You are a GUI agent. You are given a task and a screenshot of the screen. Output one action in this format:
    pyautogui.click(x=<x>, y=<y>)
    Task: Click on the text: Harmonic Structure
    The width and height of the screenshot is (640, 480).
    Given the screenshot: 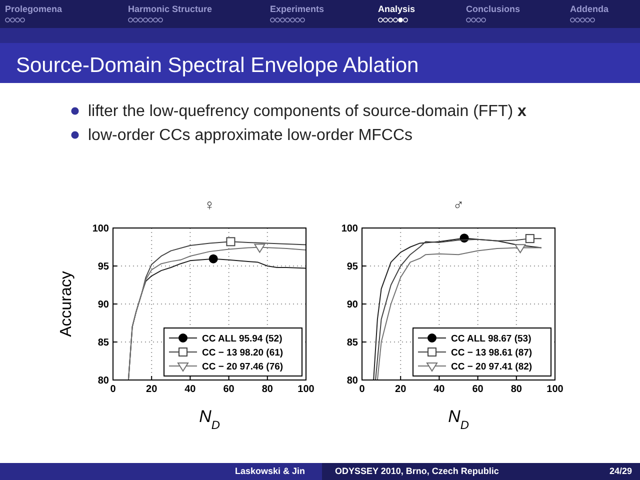 What is the action you would take?
    pyautogui.click(x=170, y=9)
    